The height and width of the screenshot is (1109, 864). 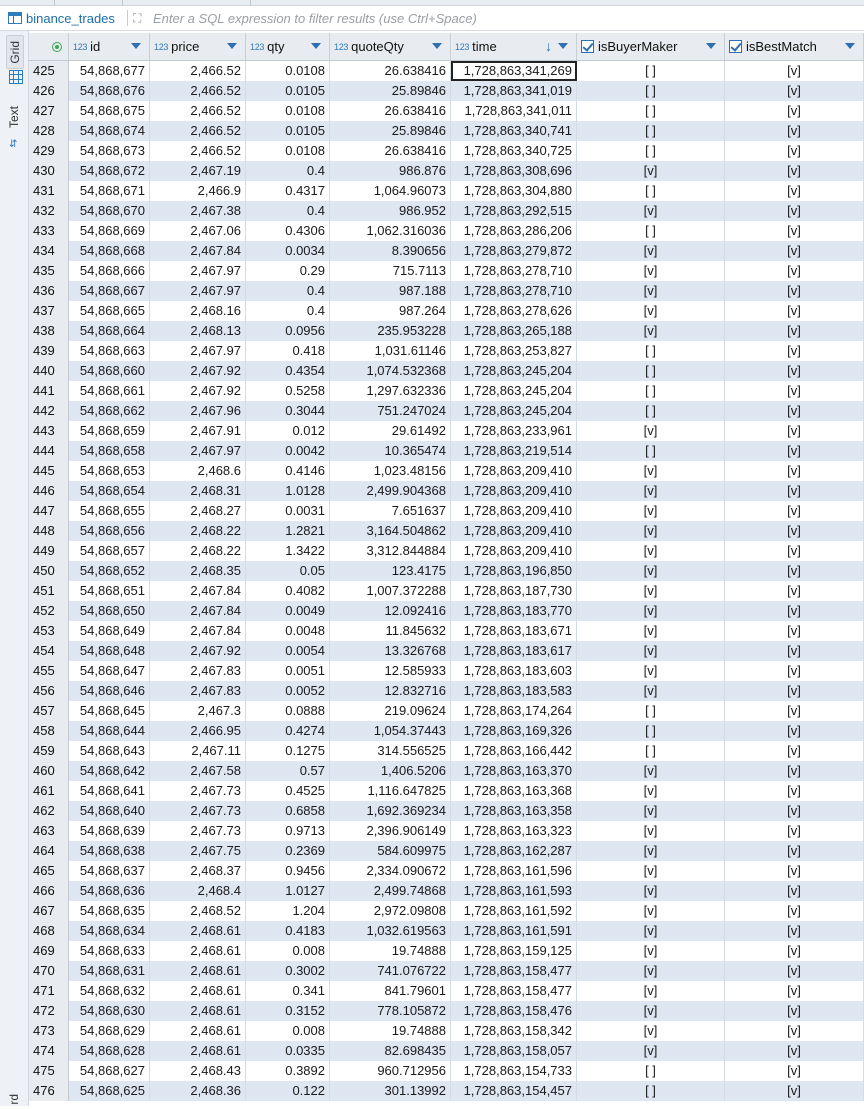 I want to click on cell-time: 1,728,863,161,596, so click(x=514, y=871).